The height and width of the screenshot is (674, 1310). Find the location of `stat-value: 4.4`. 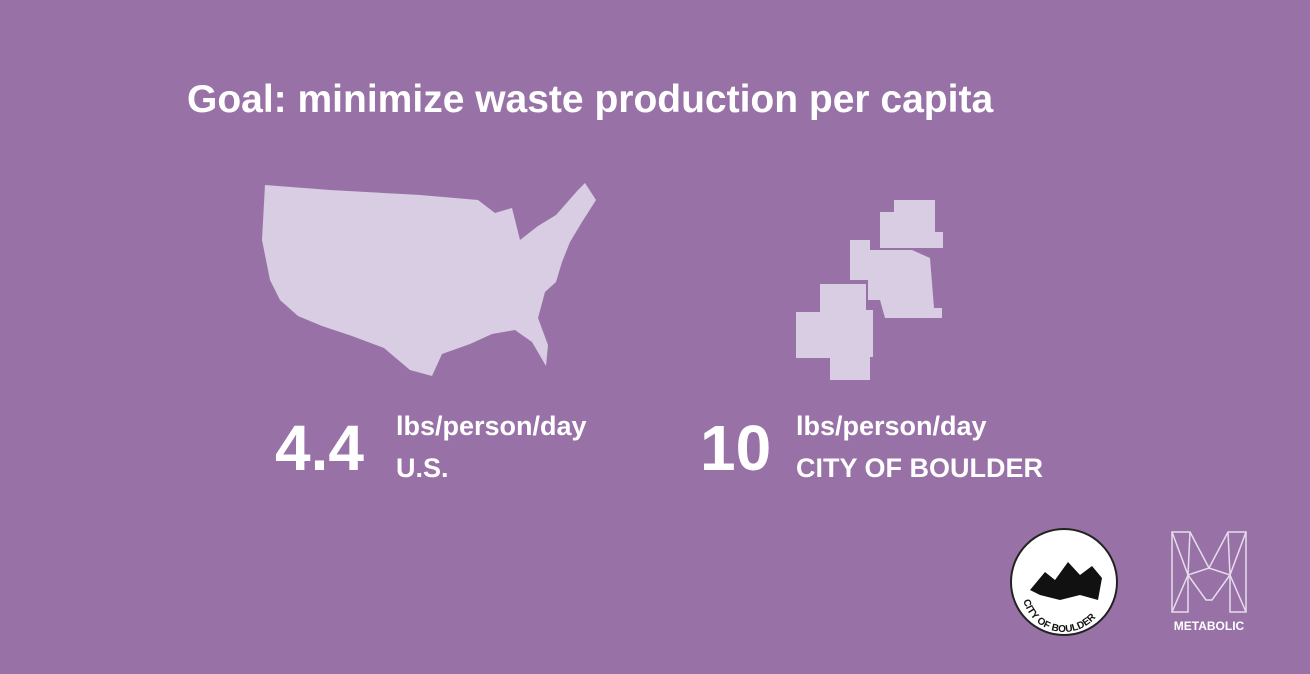

stat-value: 4.4 is located at coordinates (319, 448).